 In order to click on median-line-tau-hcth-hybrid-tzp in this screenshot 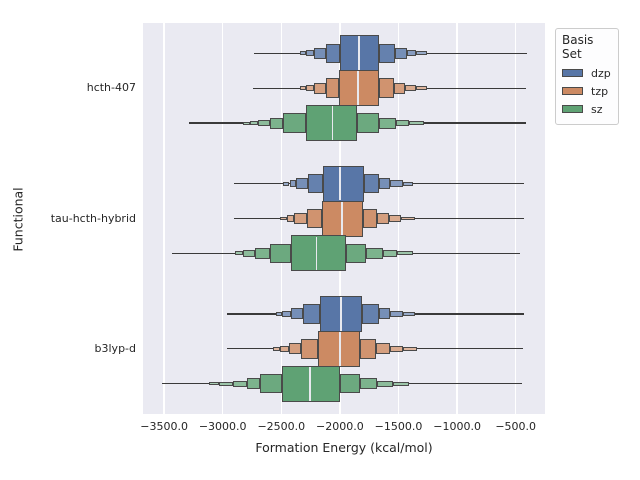, I will do `click(342, 218)`.